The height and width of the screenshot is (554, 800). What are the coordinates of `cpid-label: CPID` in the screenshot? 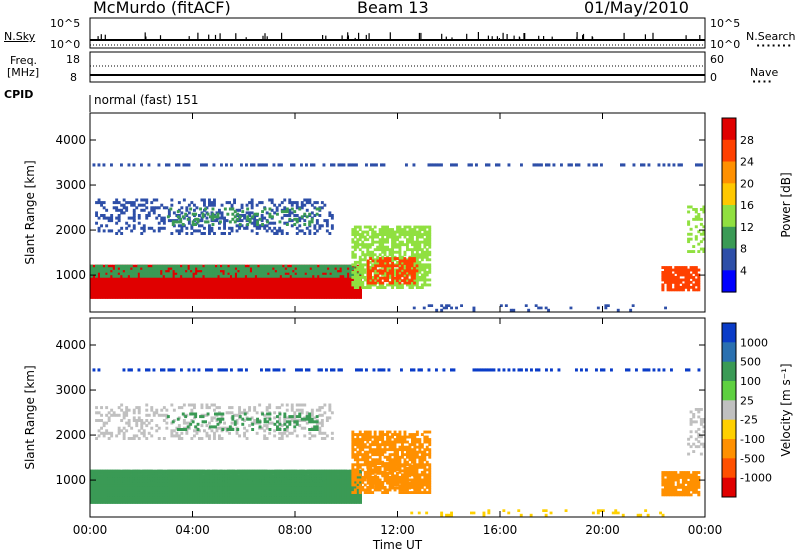 It's located at (19, 94).